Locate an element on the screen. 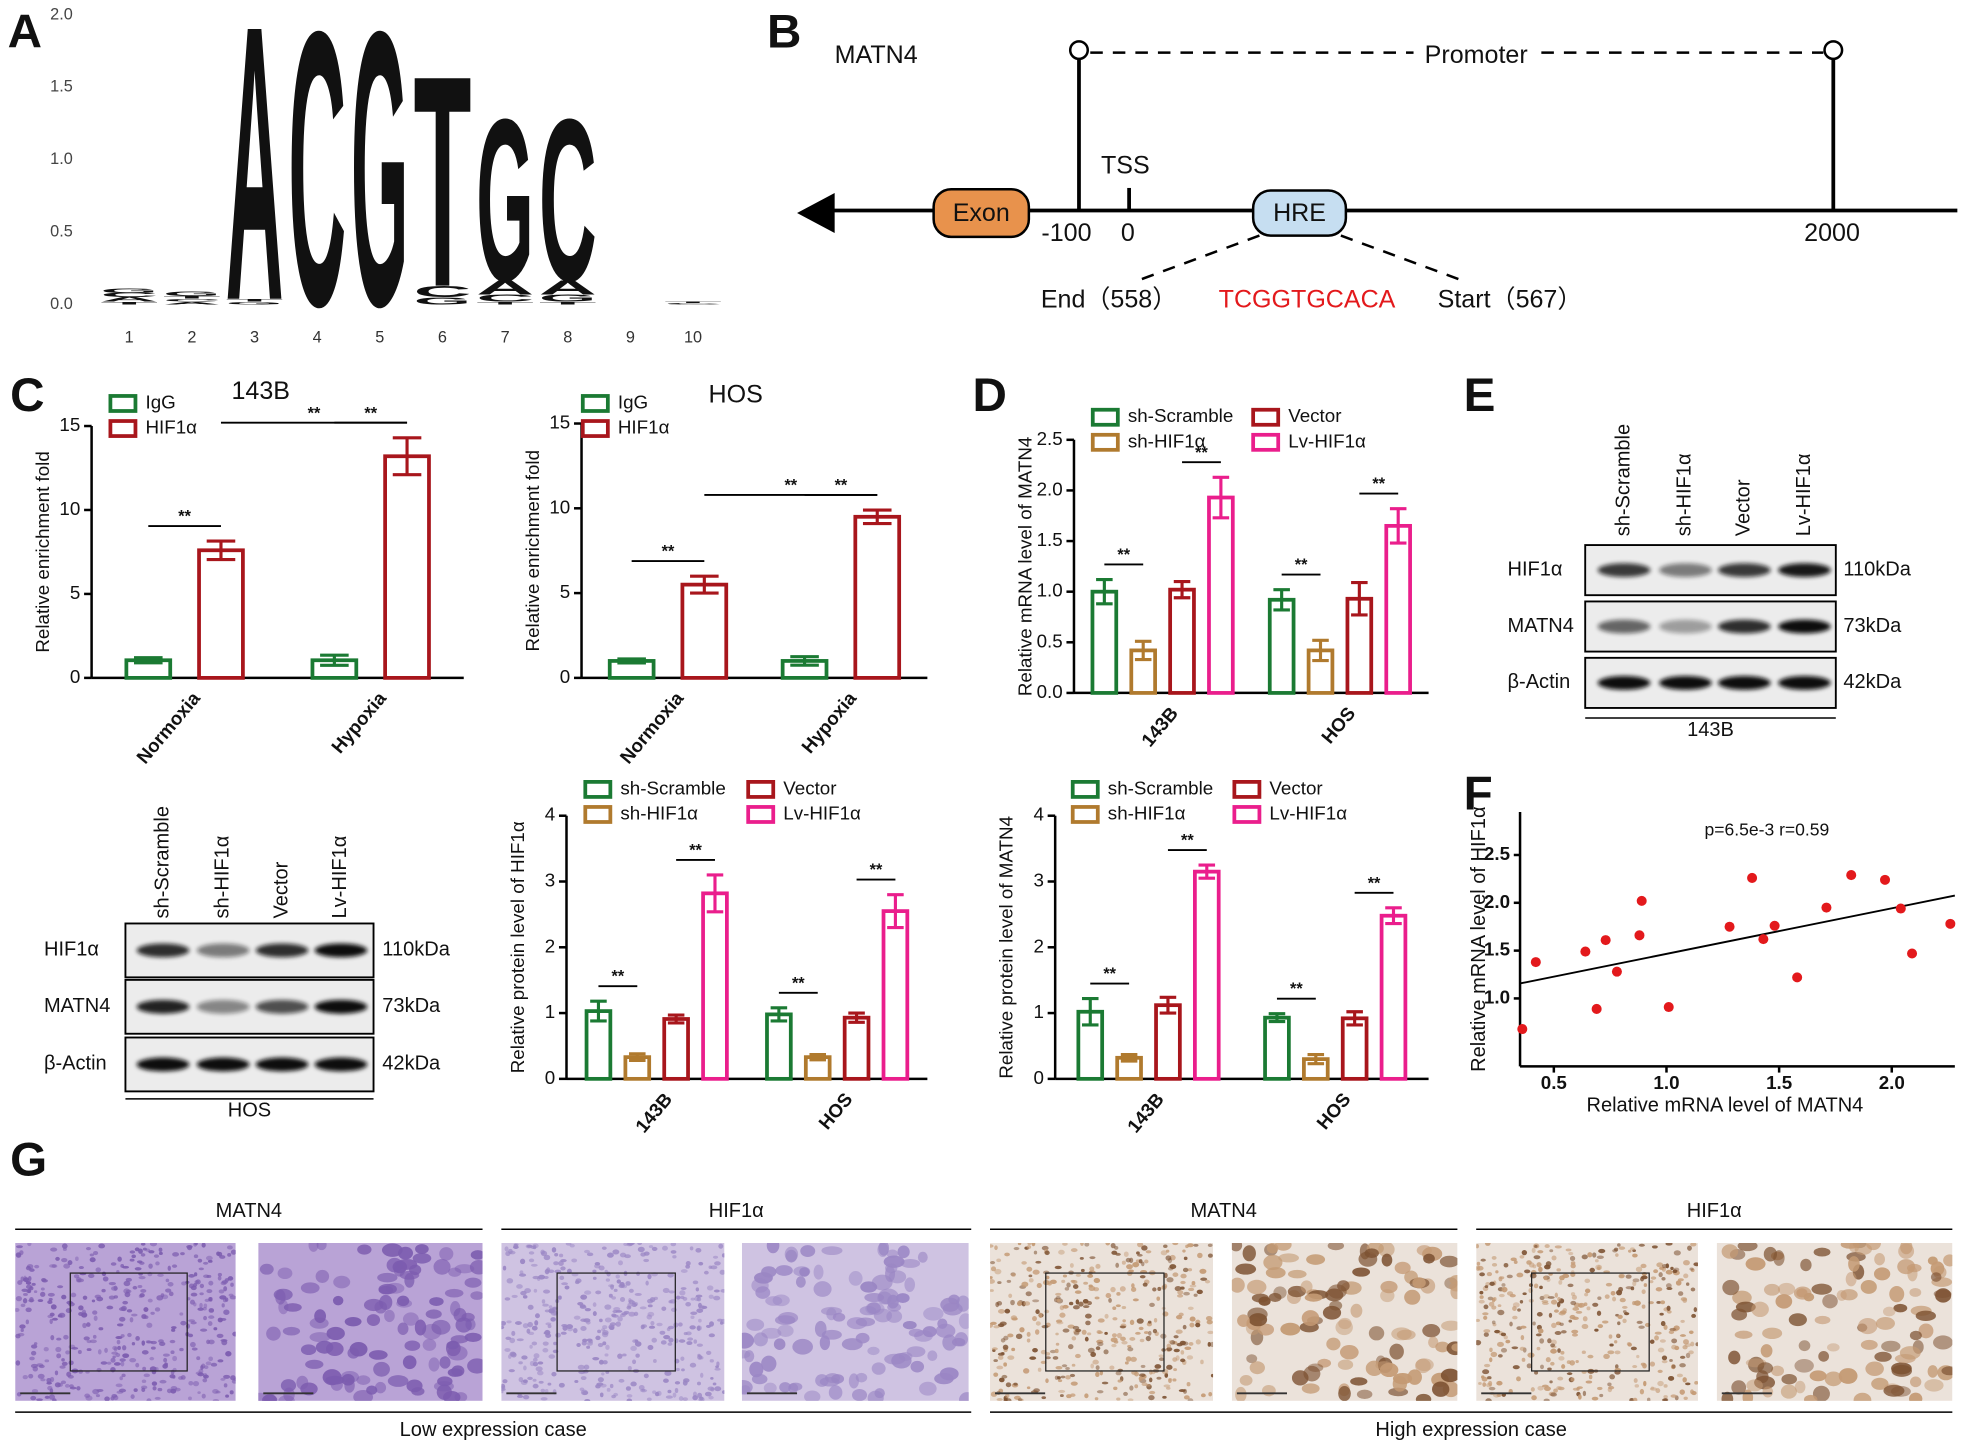  blot-band is located at coordinates (341, 1064).